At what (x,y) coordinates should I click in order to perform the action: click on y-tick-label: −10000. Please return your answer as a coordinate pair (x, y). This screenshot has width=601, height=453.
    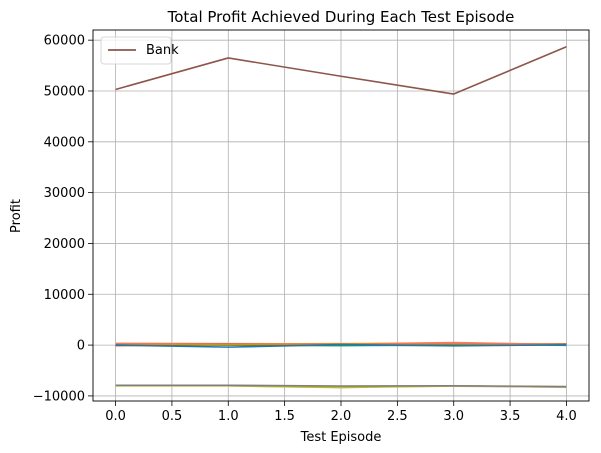
    Looking at the image, I should click on (59, 396).